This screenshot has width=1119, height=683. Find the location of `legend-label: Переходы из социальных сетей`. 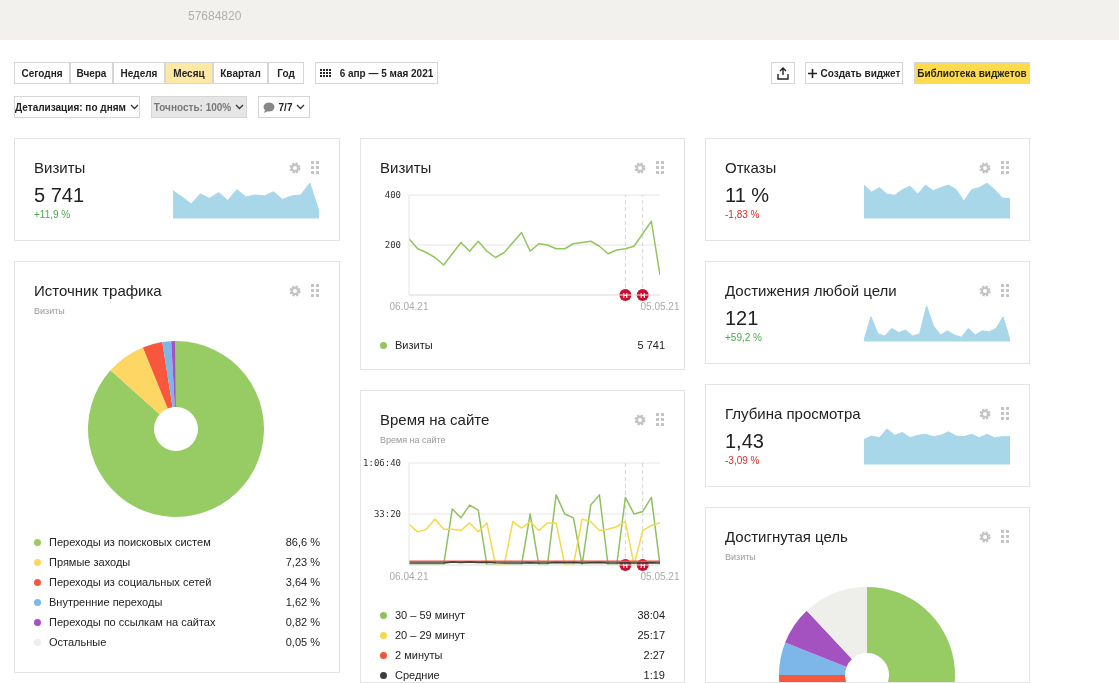

legend-label: Переходы из социальных сетей is located at coordinates (131, 582).